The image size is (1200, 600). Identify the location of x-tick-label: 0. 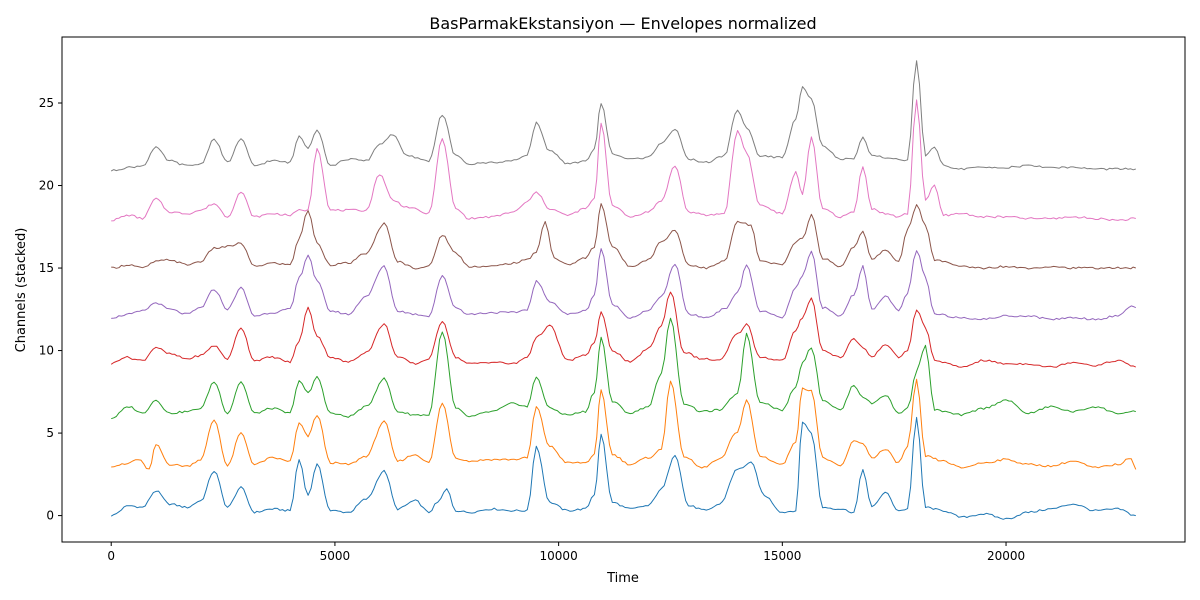
(111, 556).